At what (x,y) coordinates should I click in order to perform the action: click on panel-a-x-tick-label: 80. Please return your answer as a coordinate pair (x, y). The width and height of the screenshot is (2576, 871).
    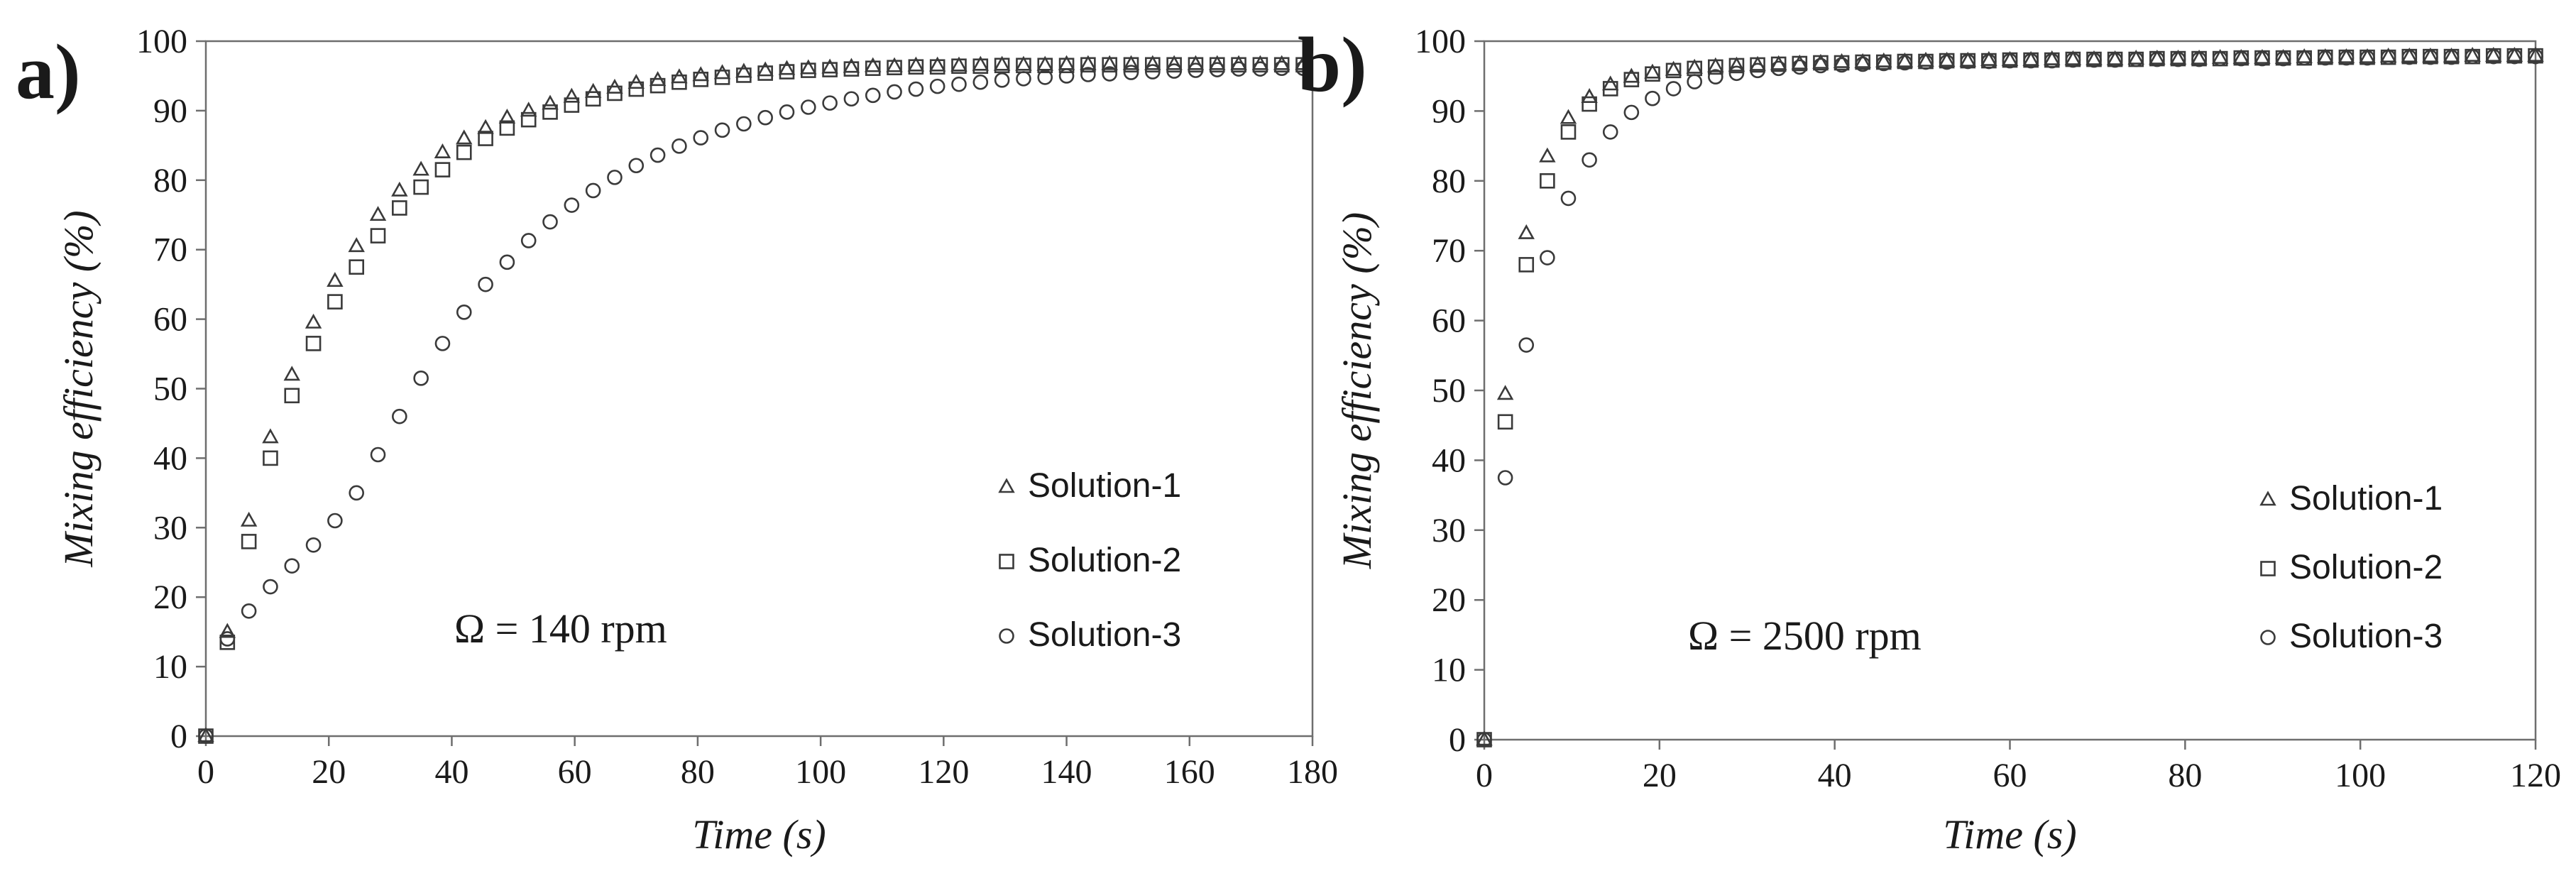
    Looking at the image, I should click on (698, 772).